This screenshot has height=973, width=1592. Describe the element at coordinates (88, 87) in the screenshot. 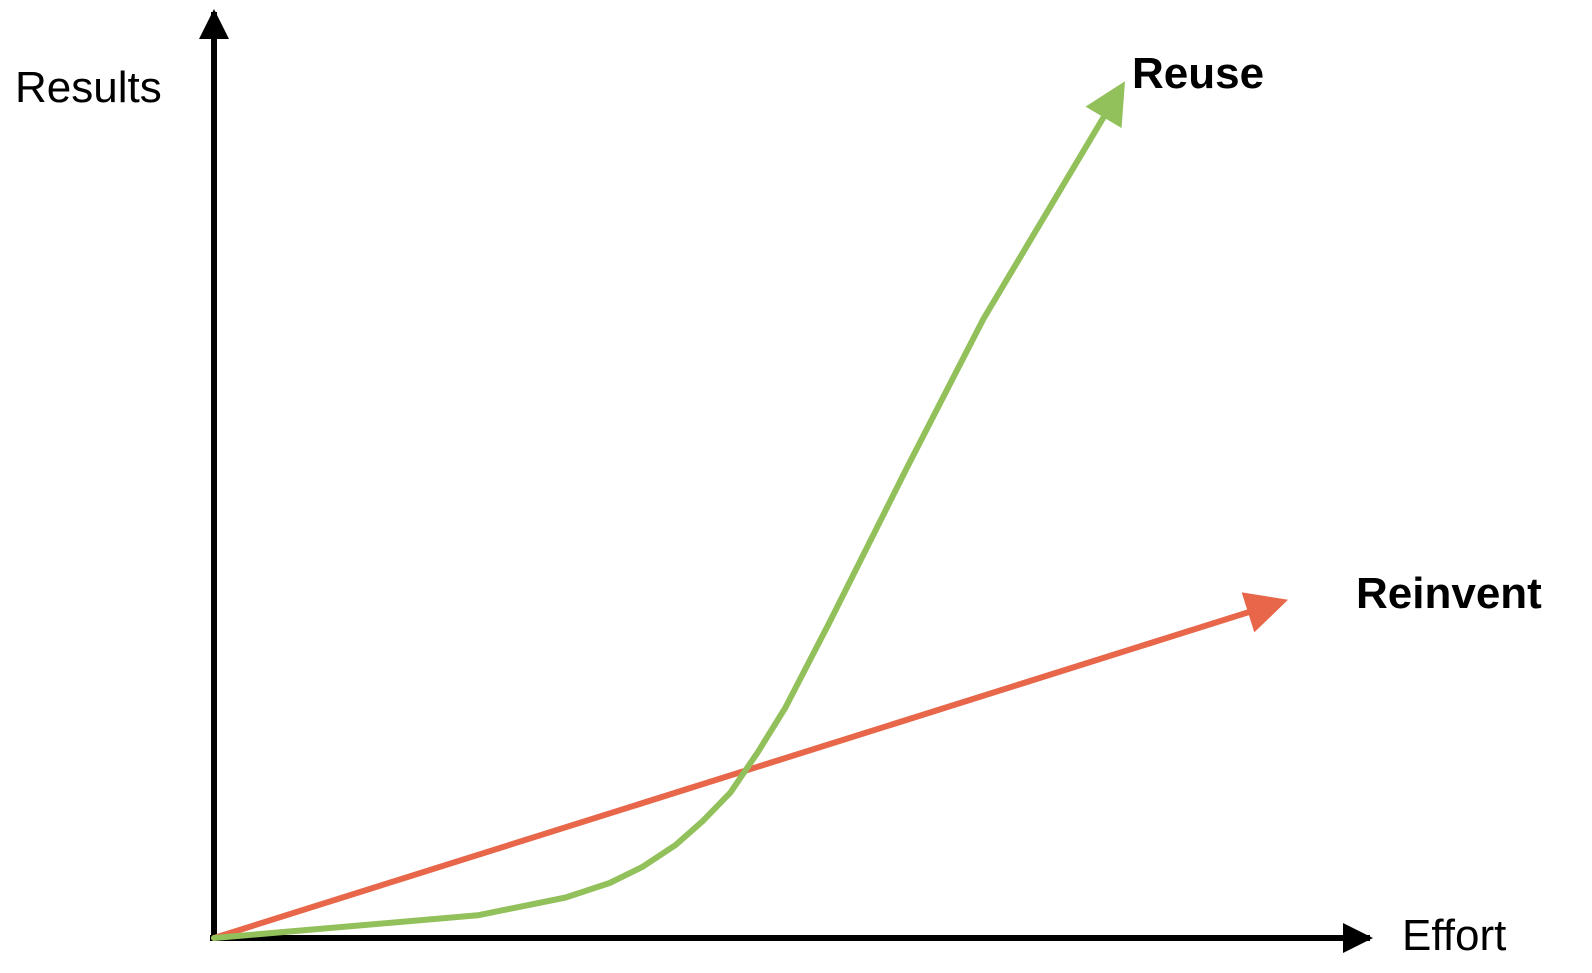

I see `y-axis-label: Results` at that location.